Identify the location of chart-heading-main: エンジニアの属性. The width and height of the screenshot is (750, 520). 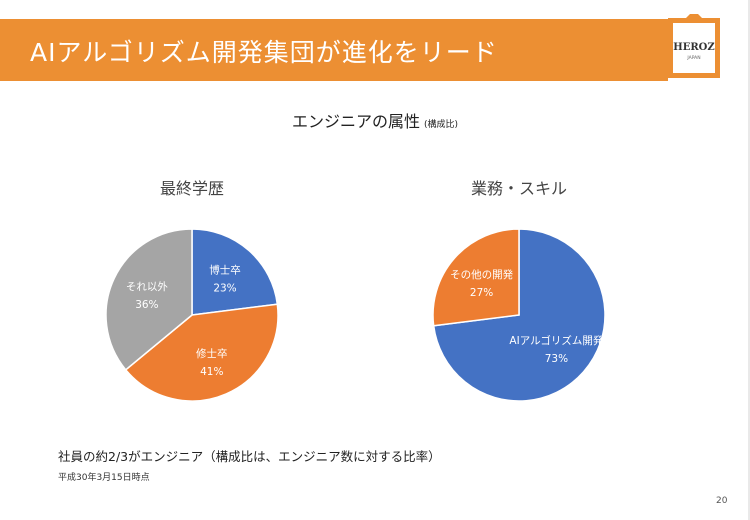
(355, 121).